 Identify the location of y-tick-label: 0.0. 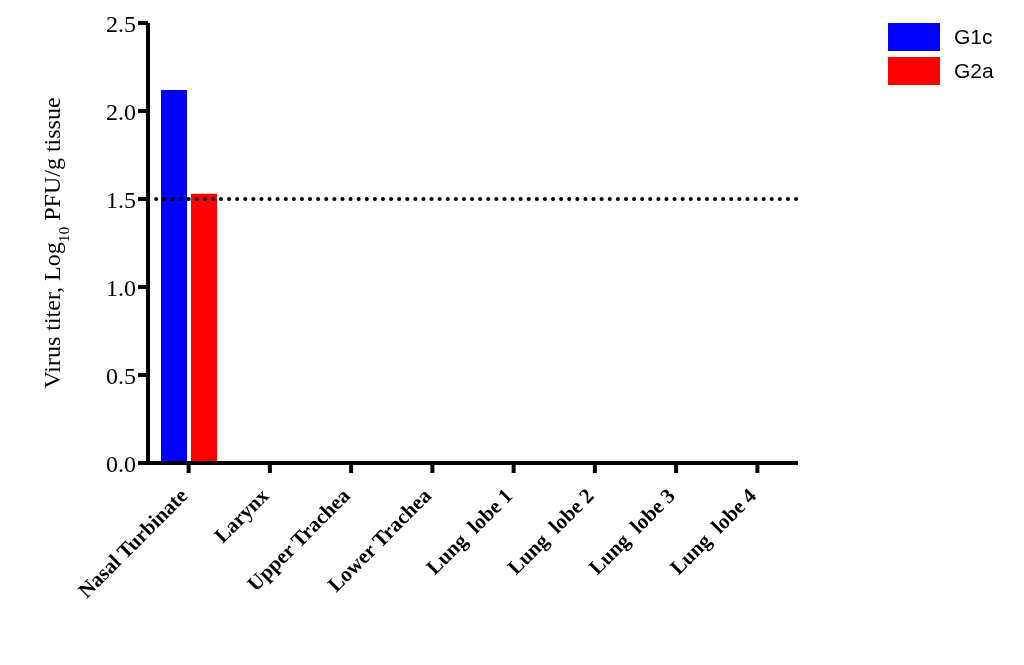
(121, 463).